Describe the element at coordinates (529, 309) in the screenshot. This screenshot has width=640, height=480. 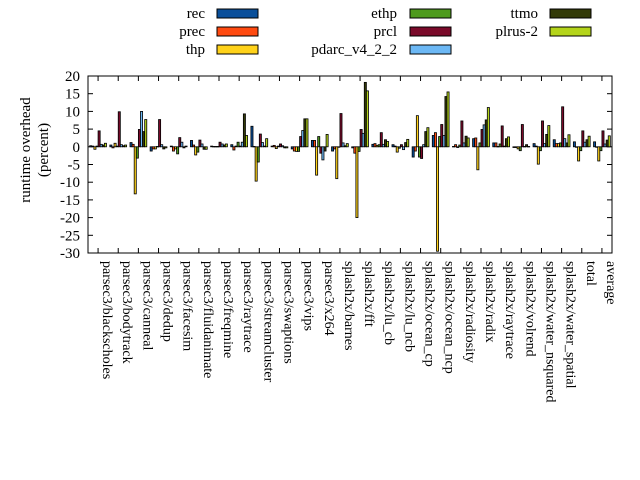
I see `x-tick-label: splash2x/volrend` at that location.